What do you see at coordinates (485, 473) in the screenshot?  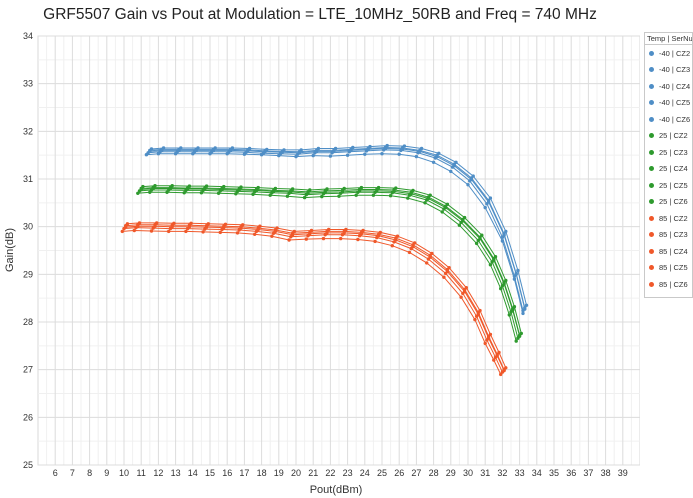 I see `x-tick-label: 31` at bounding box center [485, 473].